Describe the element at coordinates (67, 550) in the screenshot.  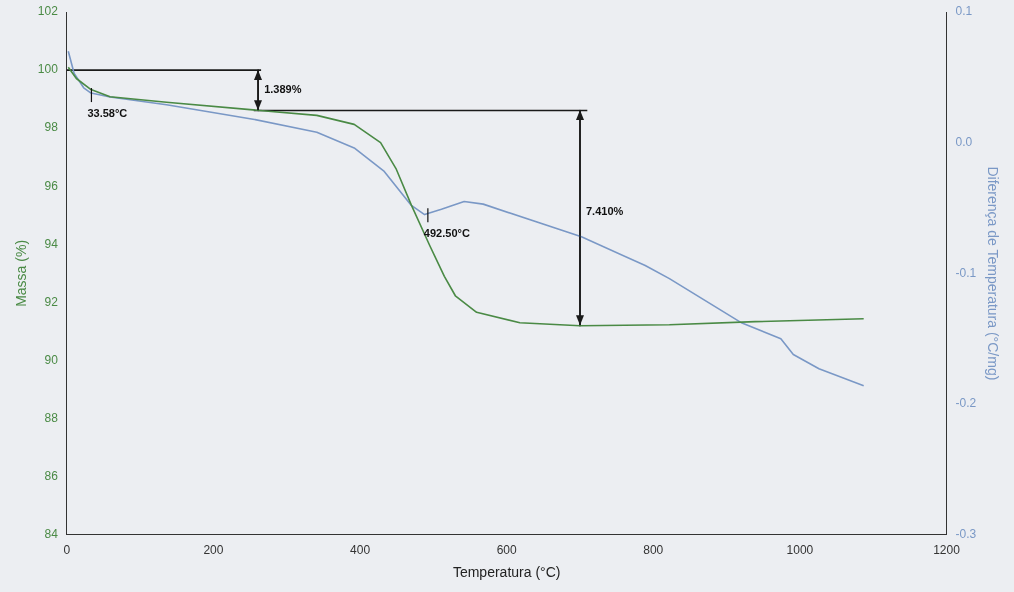
I see `x-tick-label: 0` at that location.